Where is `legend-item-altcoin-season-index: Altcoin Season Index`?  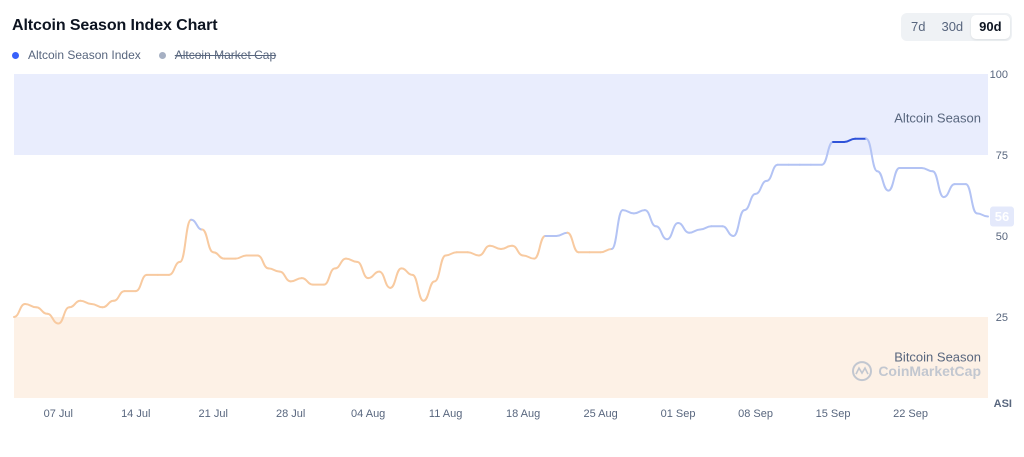 legend-item-altcoin-season-index: Altcoin Season Index is located at coordinates (76, 55).